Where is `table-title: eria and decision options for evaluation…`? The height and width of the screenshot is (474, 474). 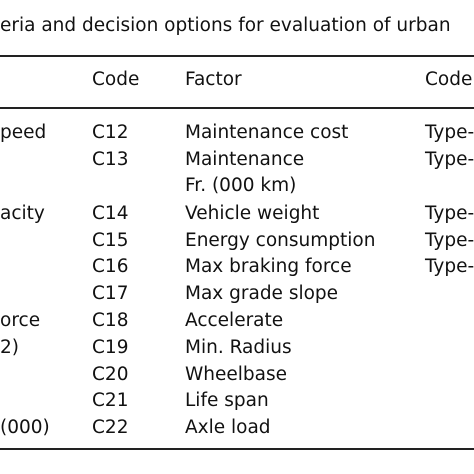
table-title: eria and decision options for evaluation… is located at coordinates (225, 25).